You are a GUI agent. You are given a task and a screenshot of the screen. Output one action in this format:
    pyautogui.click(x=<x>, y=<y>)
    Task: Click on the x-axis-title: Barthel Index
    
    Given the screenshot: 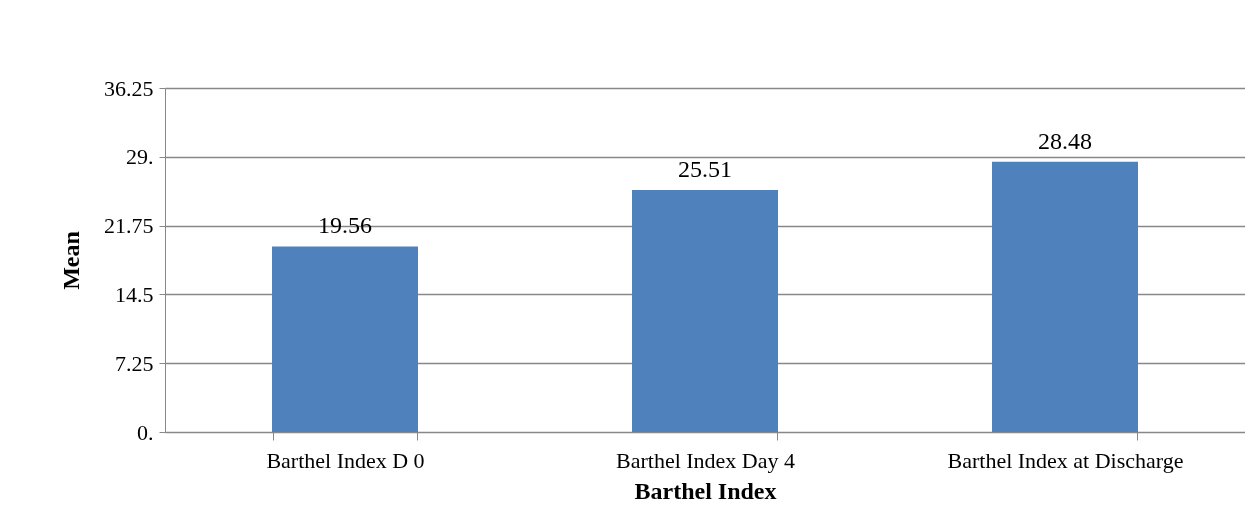 What is the action you would take?
    pyautogui.click(x=705, y=490)
    